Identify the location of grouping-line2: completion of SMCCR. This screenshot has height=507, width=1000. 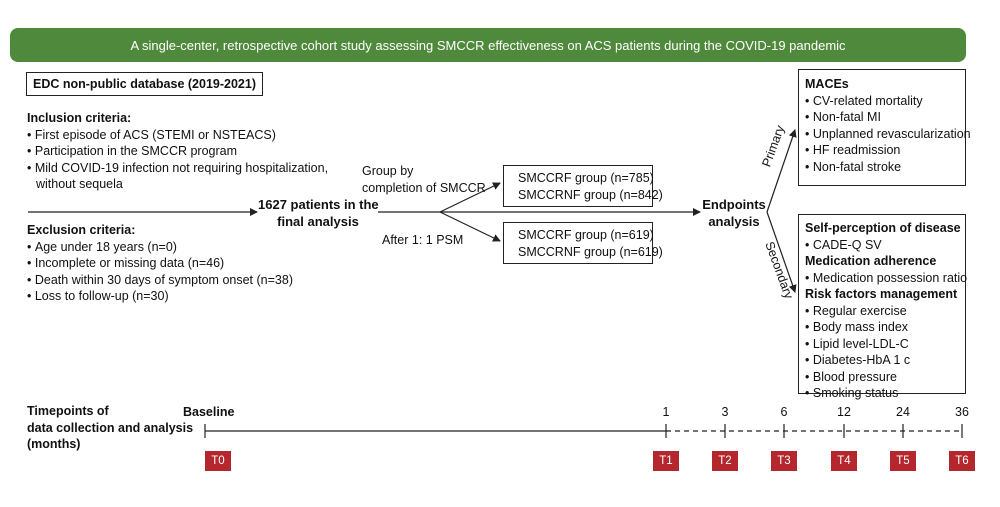
(424, 187).